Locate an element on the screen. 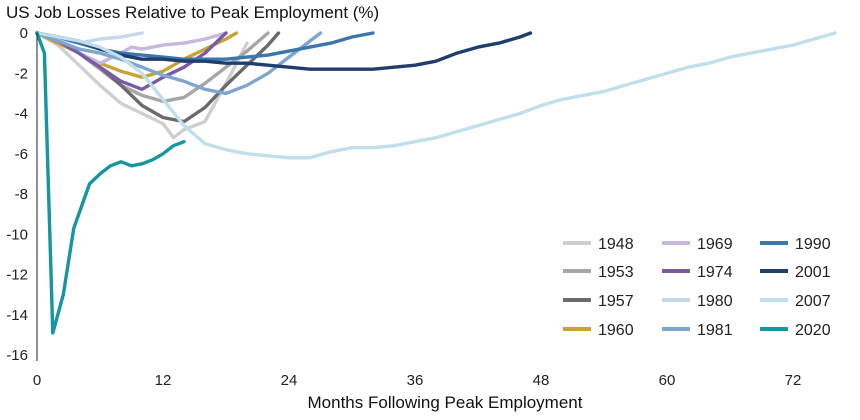  legend-label: 1960 is located at coordinates (616, 330).